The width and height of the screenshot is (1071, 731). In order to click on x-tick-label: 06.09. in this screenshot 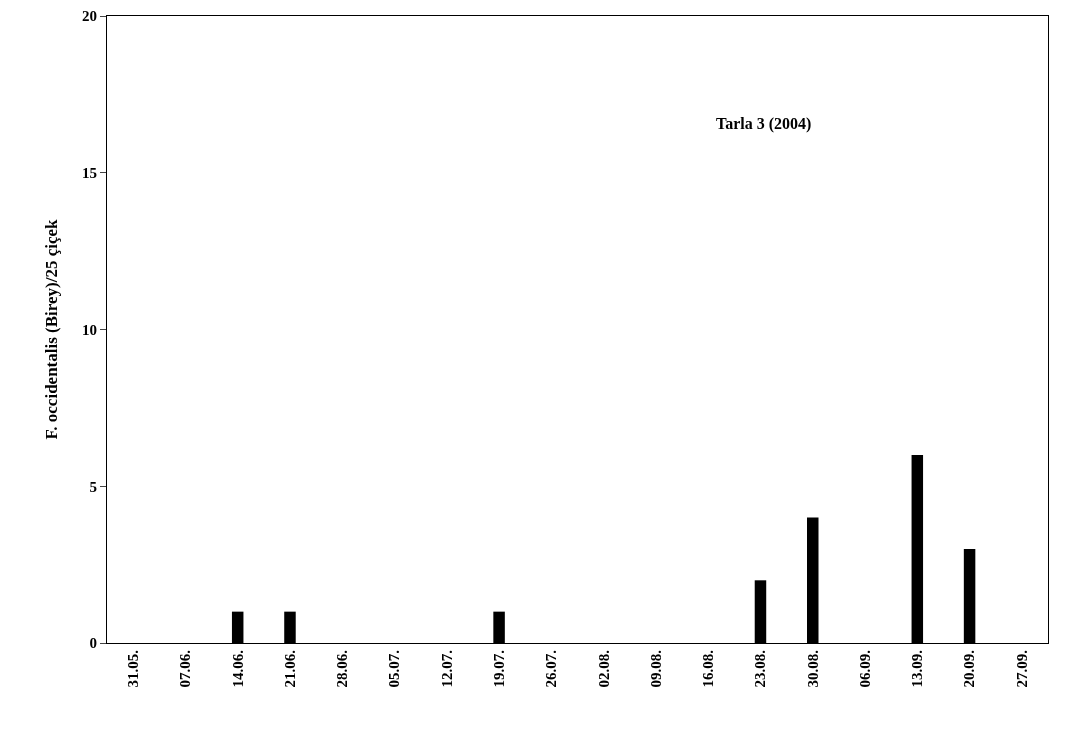, I will do `click(864, 668)`.